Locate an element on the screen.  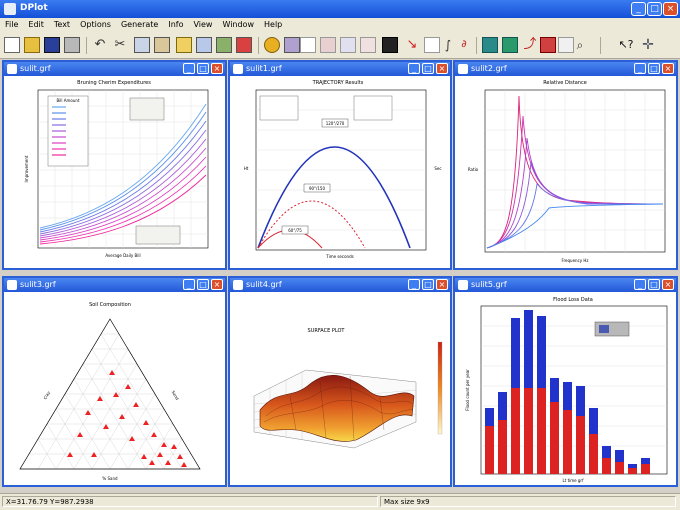
arrow-icon: ⤴ is located at coordinates (530, 44).